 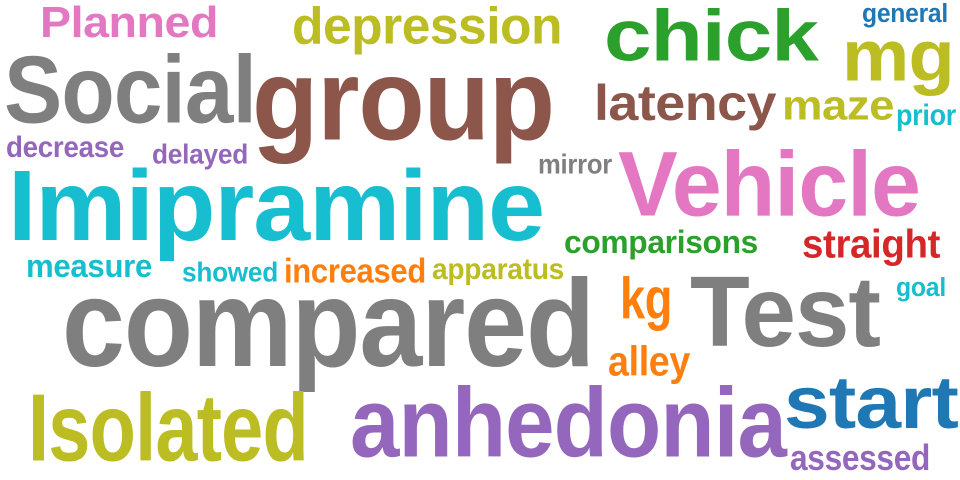 I want to click on word-showed: showed, so click(x=230, y=272).